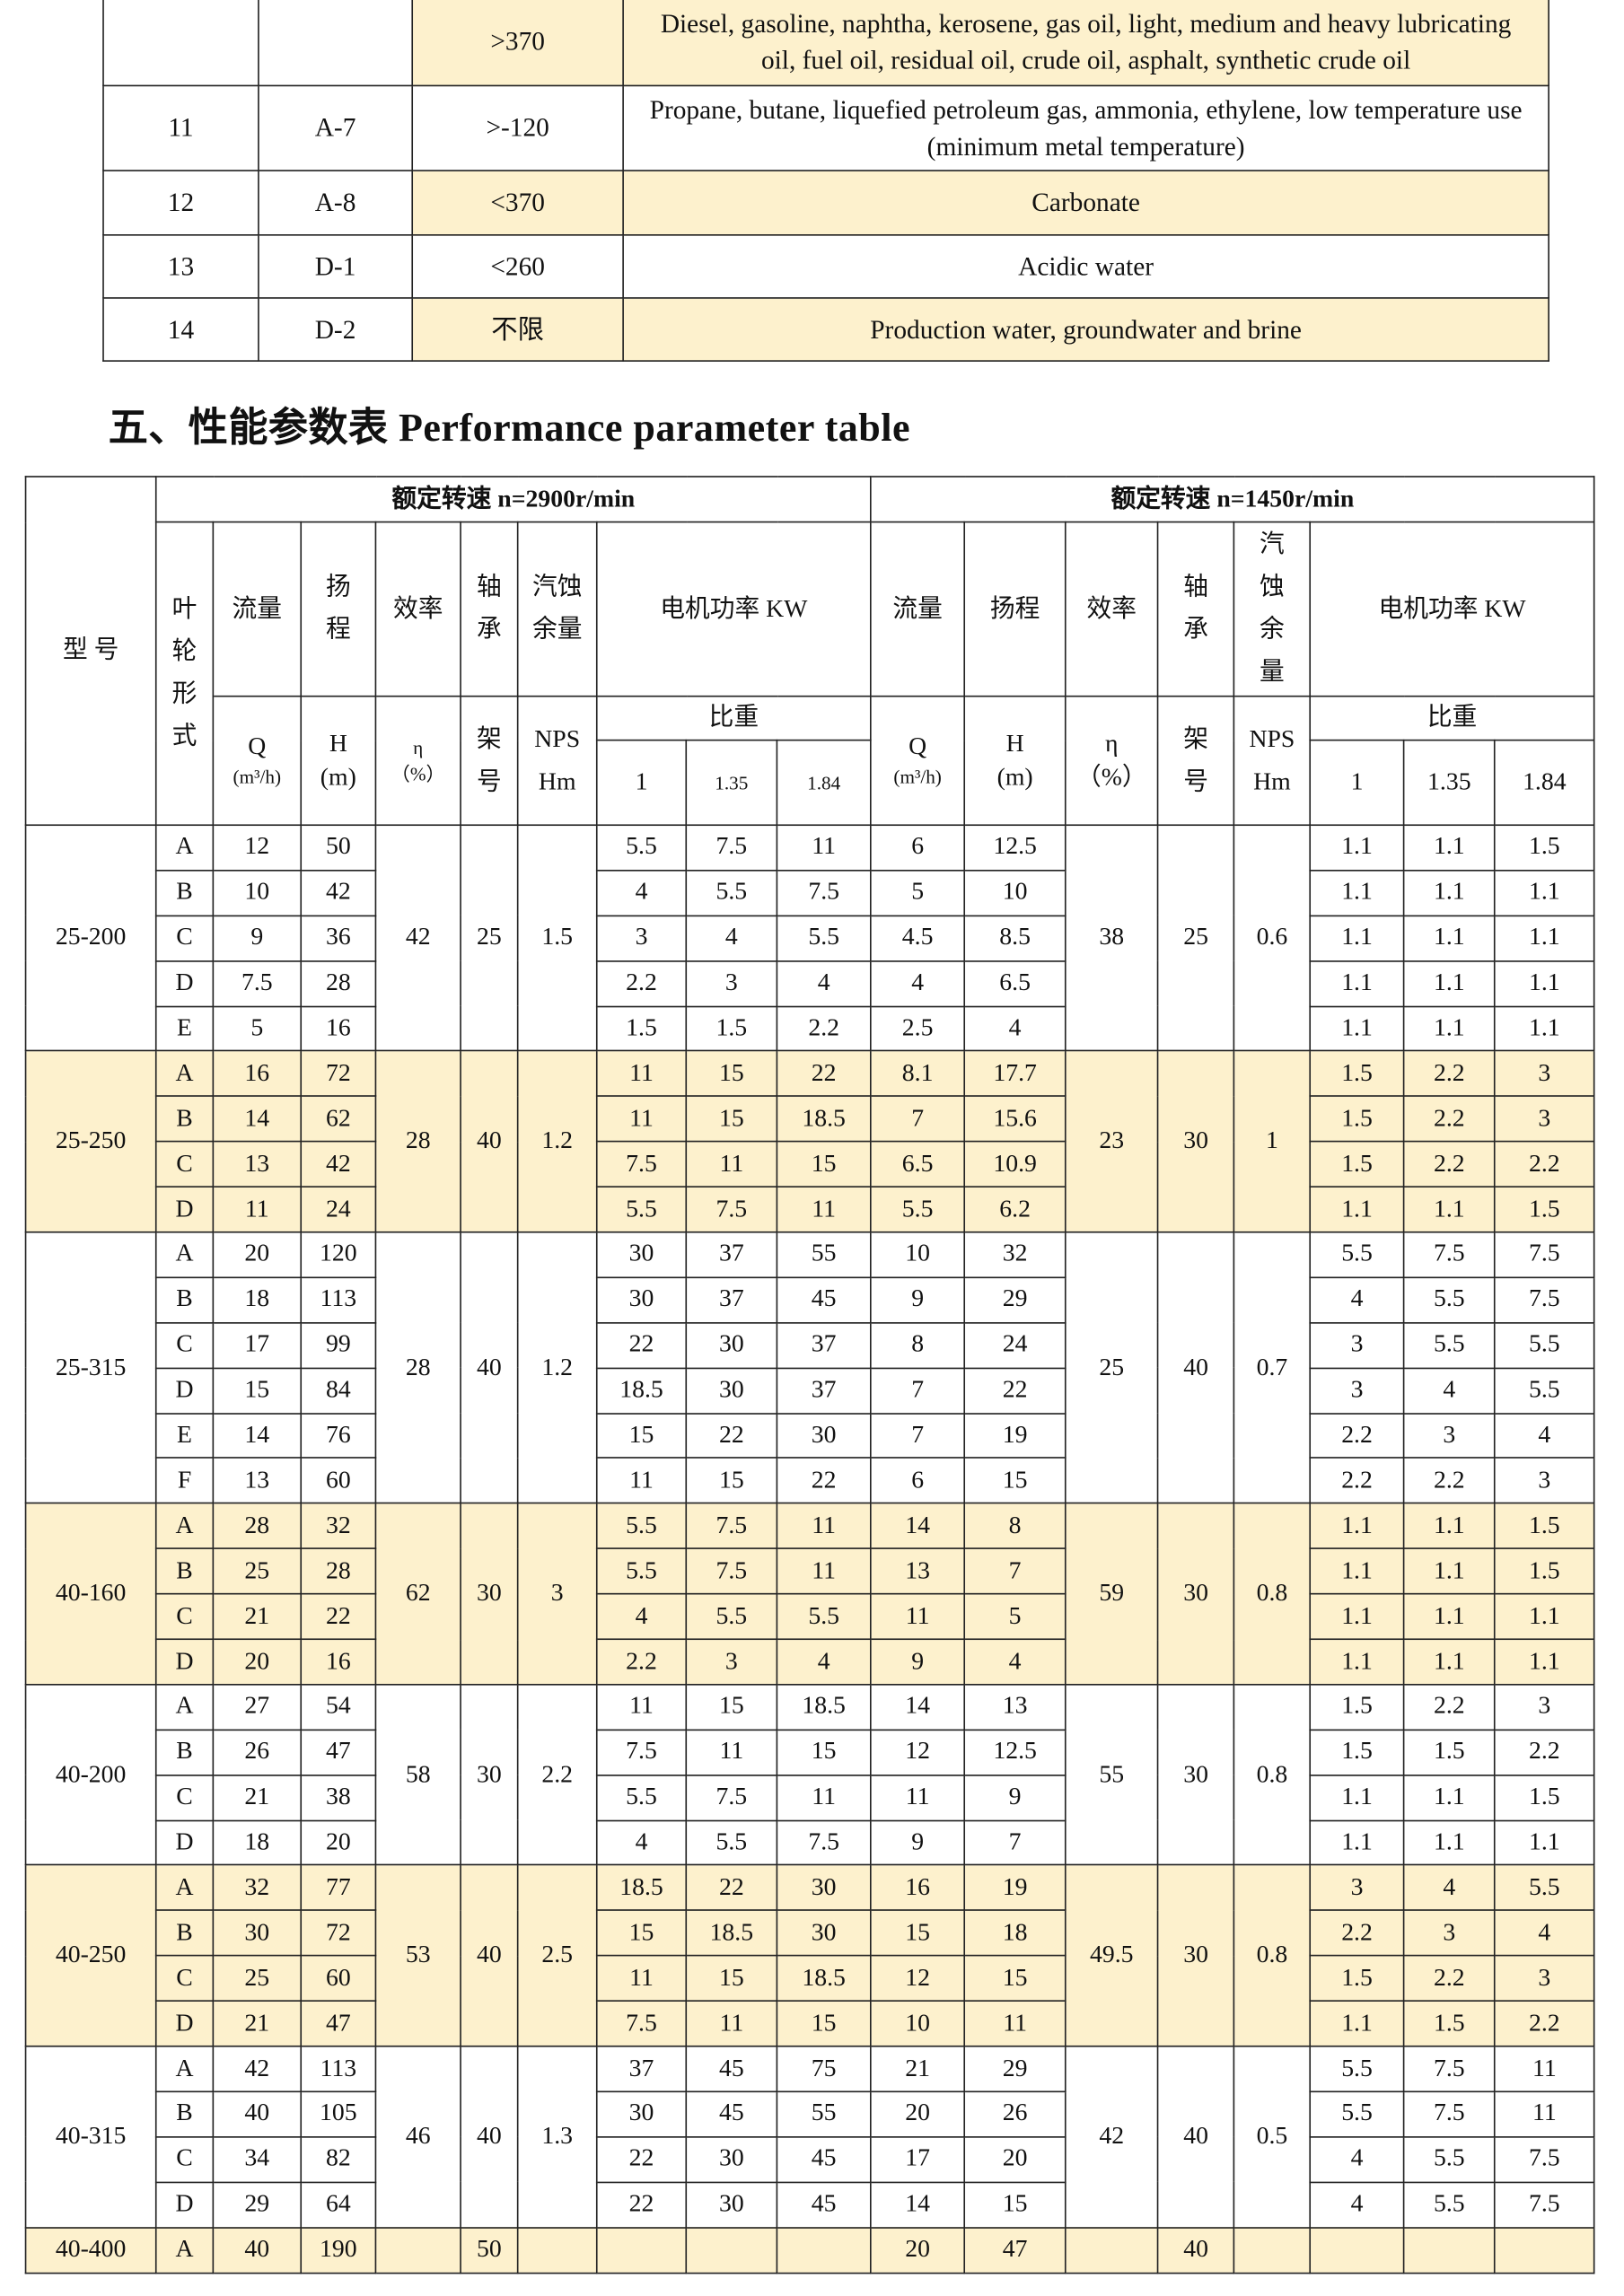 Image resolution: width=1624 pixels, height=2296 pixels. What do you see at coordinates (1015, 1662) in the screenshot?
I see `head-h-1450: 4` at bounding box center [1015, 1662].